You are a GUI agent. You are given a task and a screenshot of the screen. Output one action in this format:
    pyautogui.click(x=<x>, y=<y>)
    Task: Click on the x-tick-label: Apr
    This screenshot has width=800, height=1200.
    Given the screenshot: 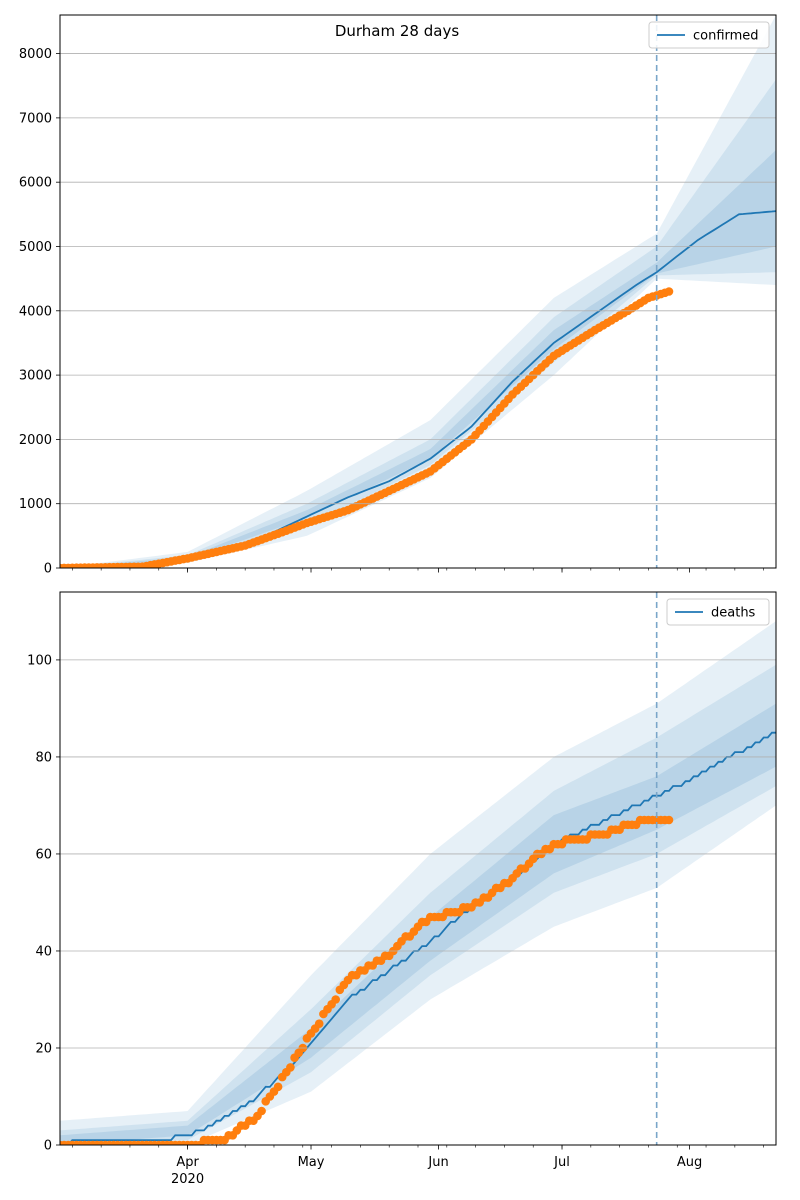 What is the action you would take?
    pyautogui.click(x=187, y=1162)
    